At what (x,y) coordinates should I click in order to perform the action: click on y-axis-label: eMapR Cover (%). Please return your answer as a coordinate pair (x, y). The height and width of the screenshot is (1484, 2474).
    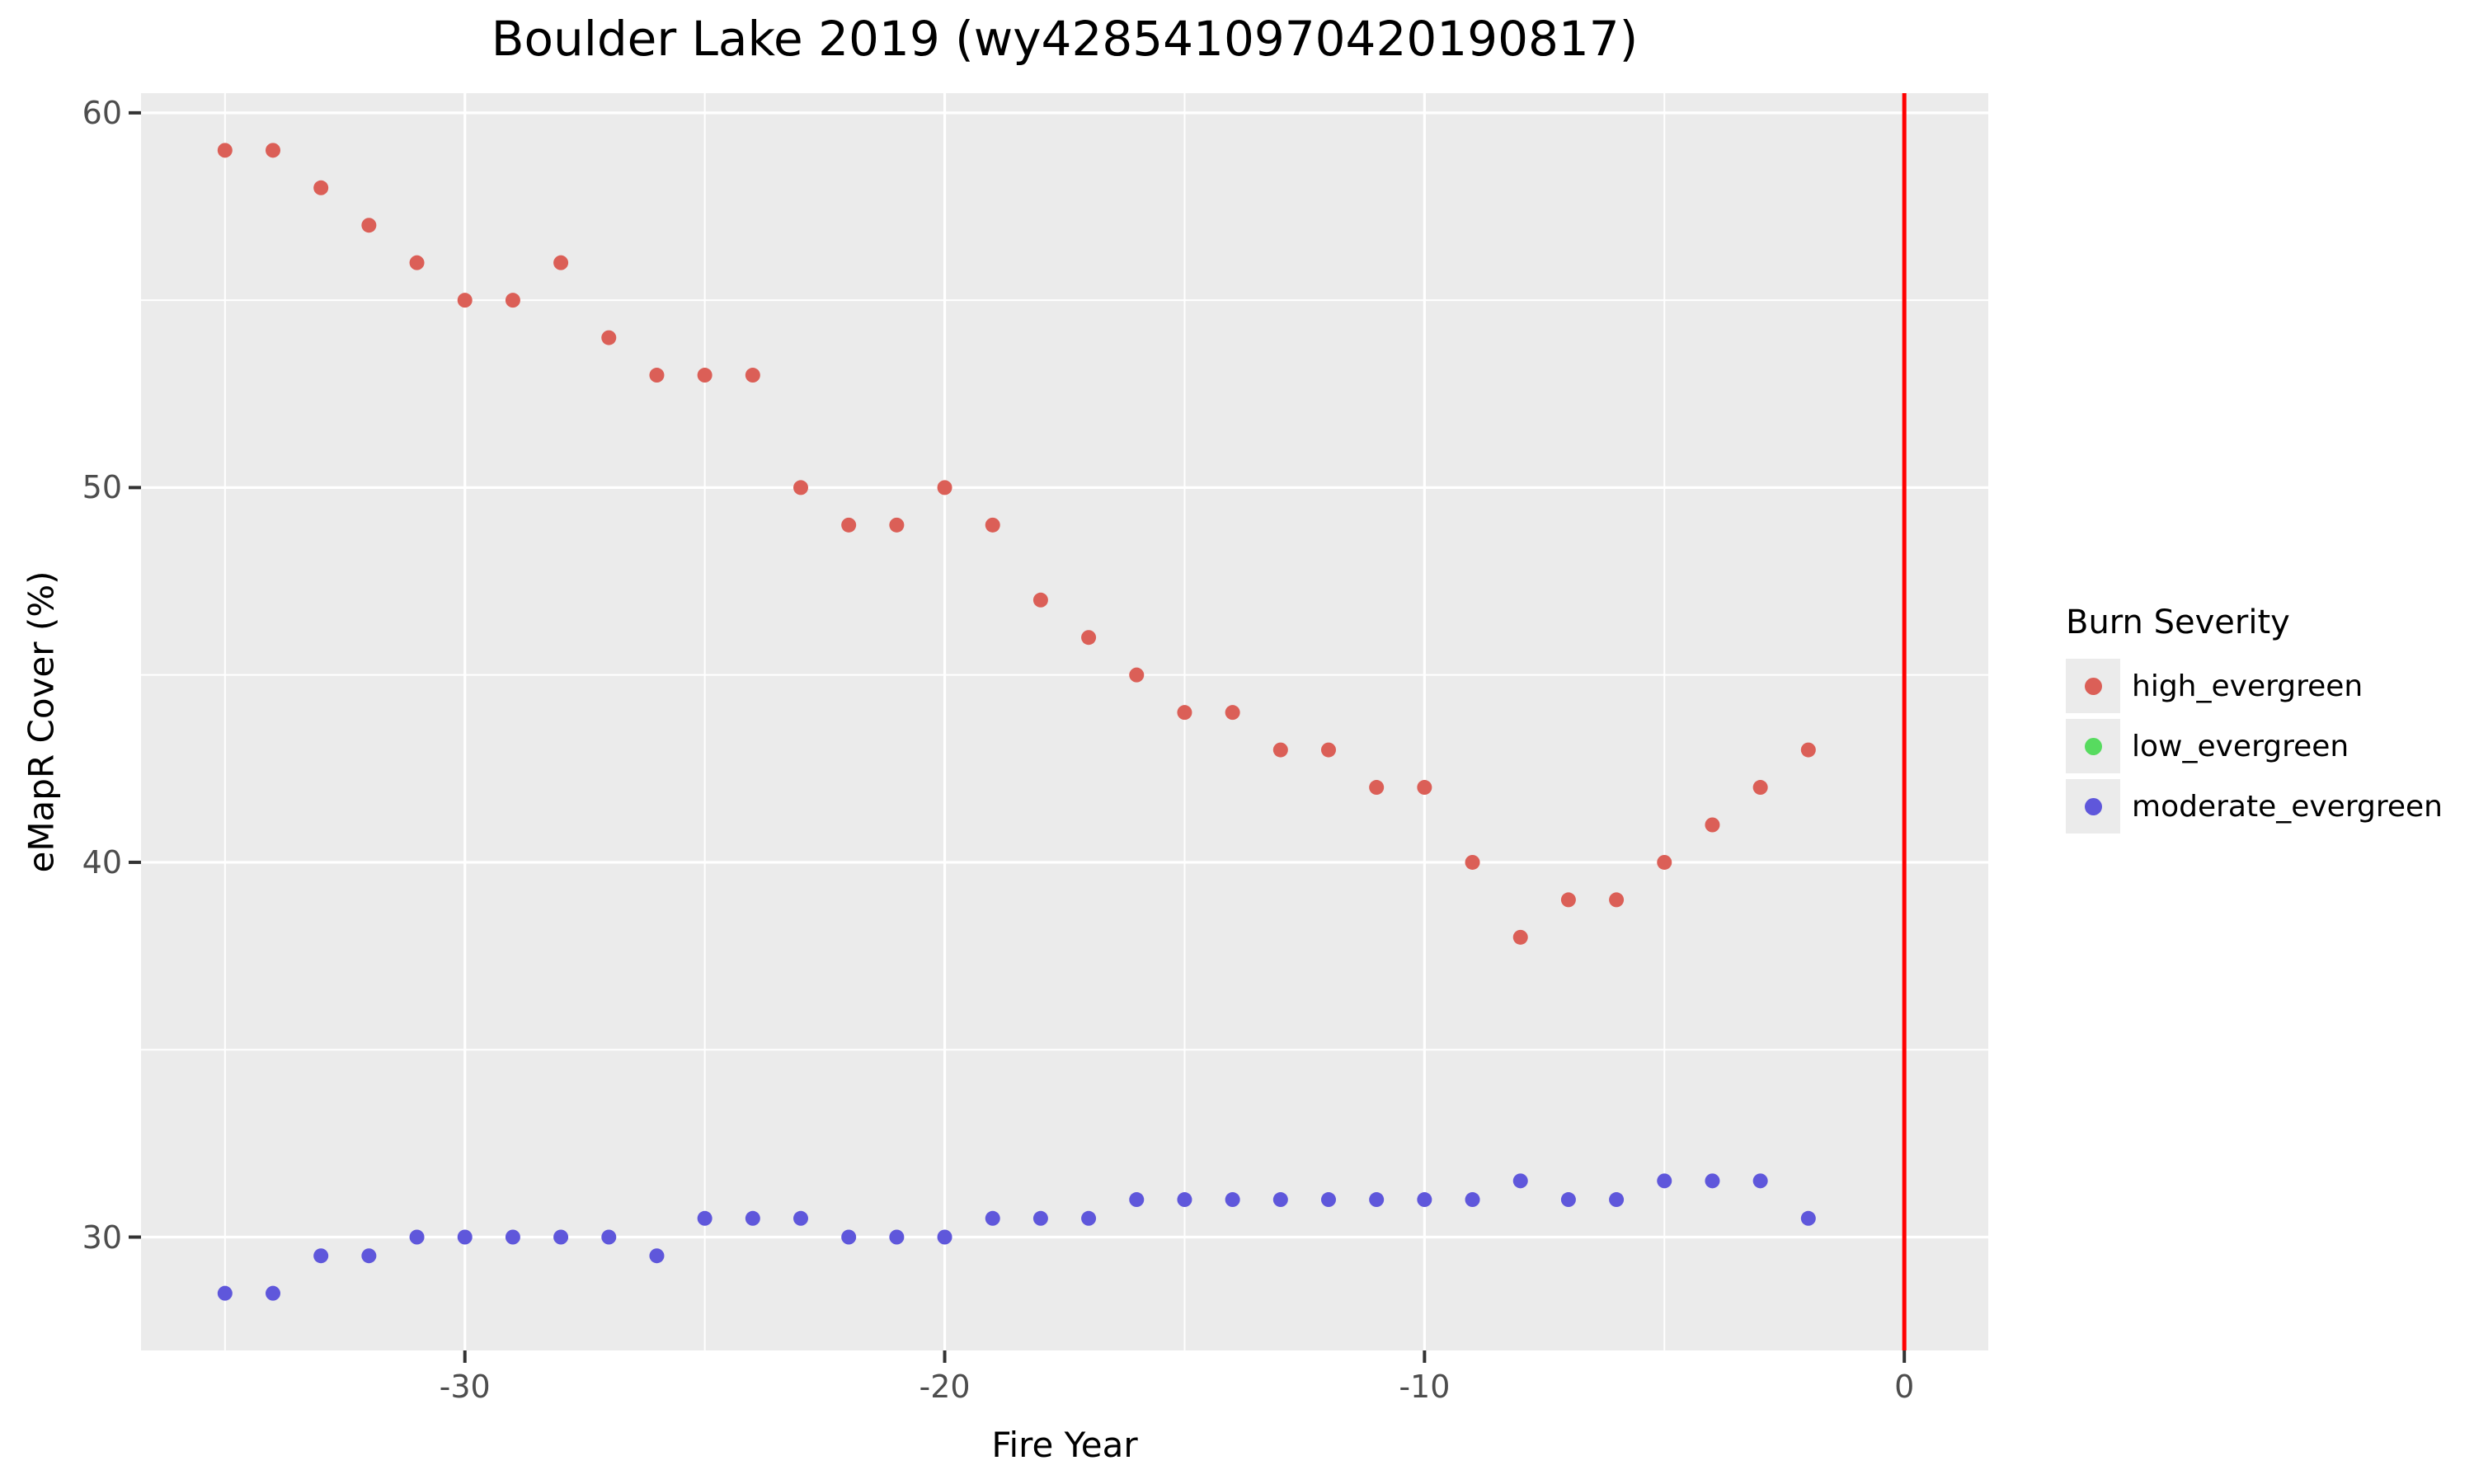
    Looking at the image, I should click on (41, 722).